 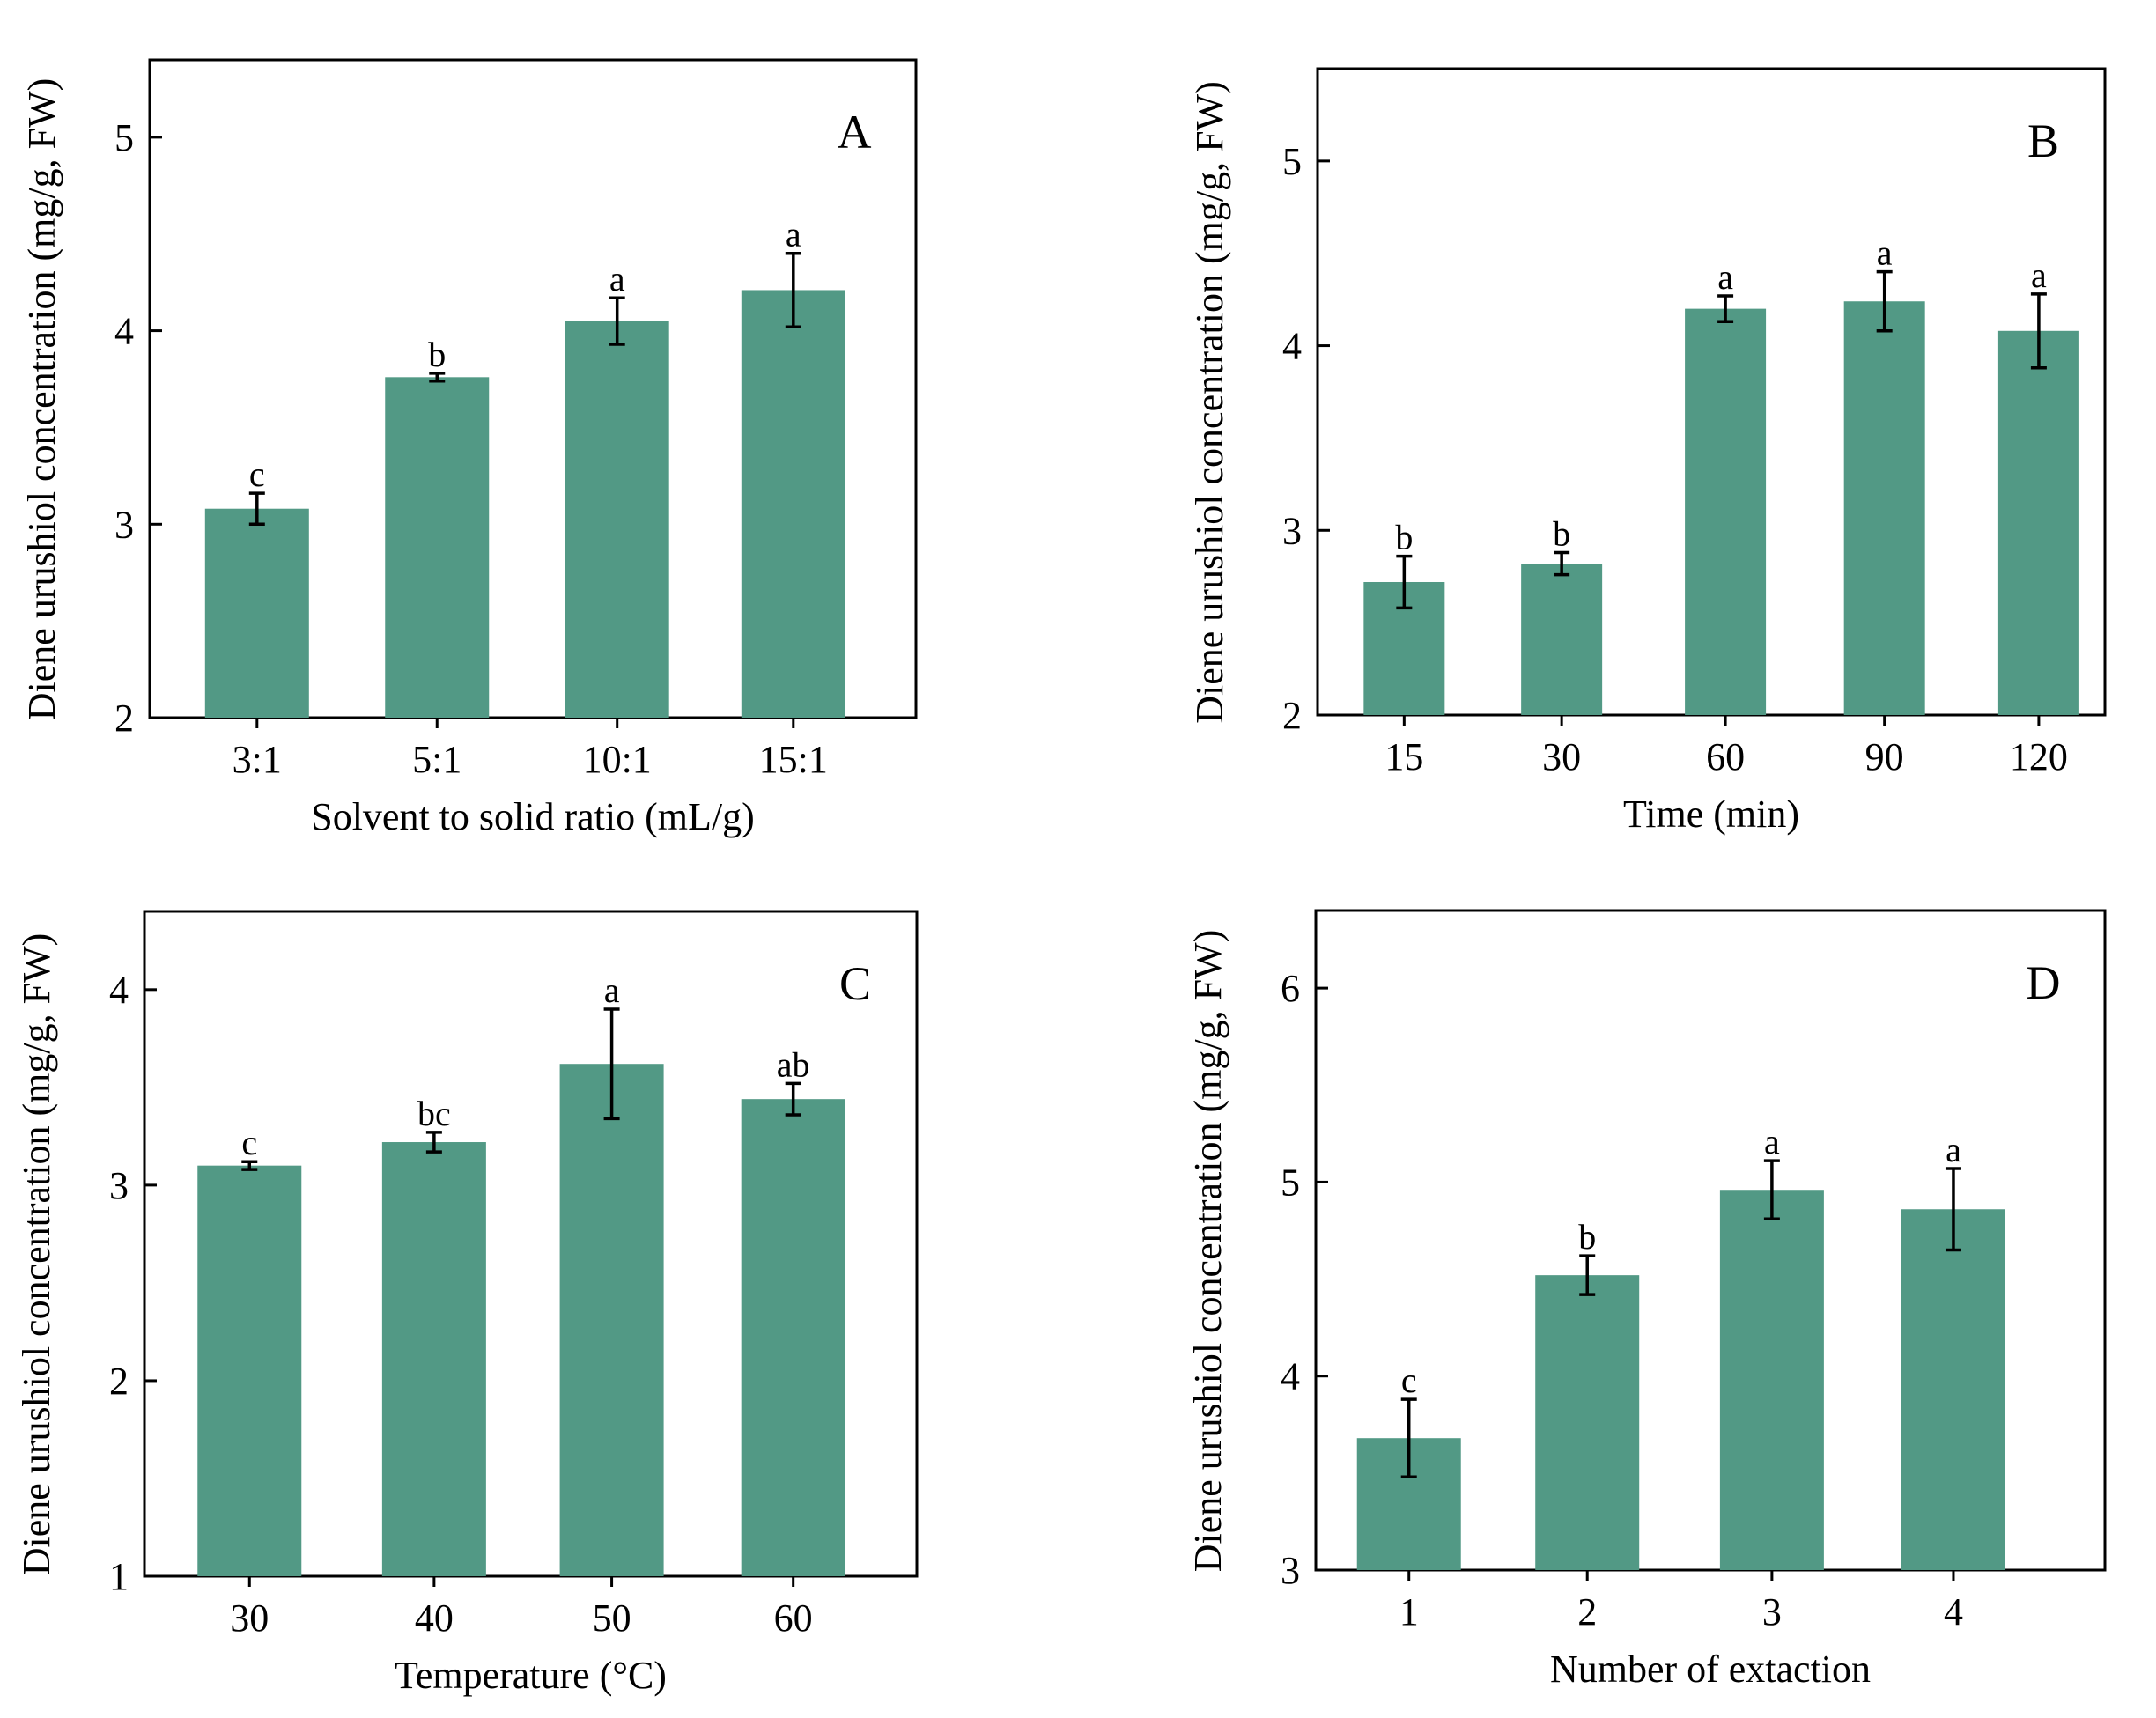 I want to click on x-tick-label: 5:1, so click(x=436, y=759).